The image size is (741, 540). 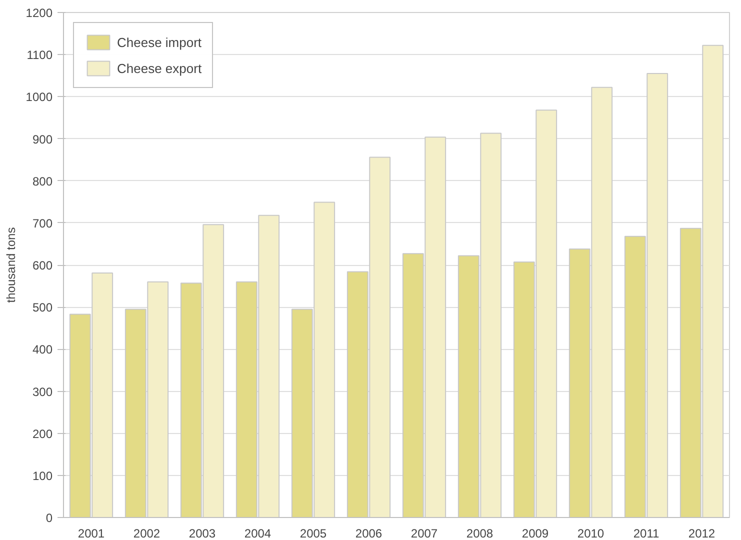 What do you see at coordinates (590, 533) in the screenshot?
I see `x-tick-label: 2010` at bounding box center [590, 533].